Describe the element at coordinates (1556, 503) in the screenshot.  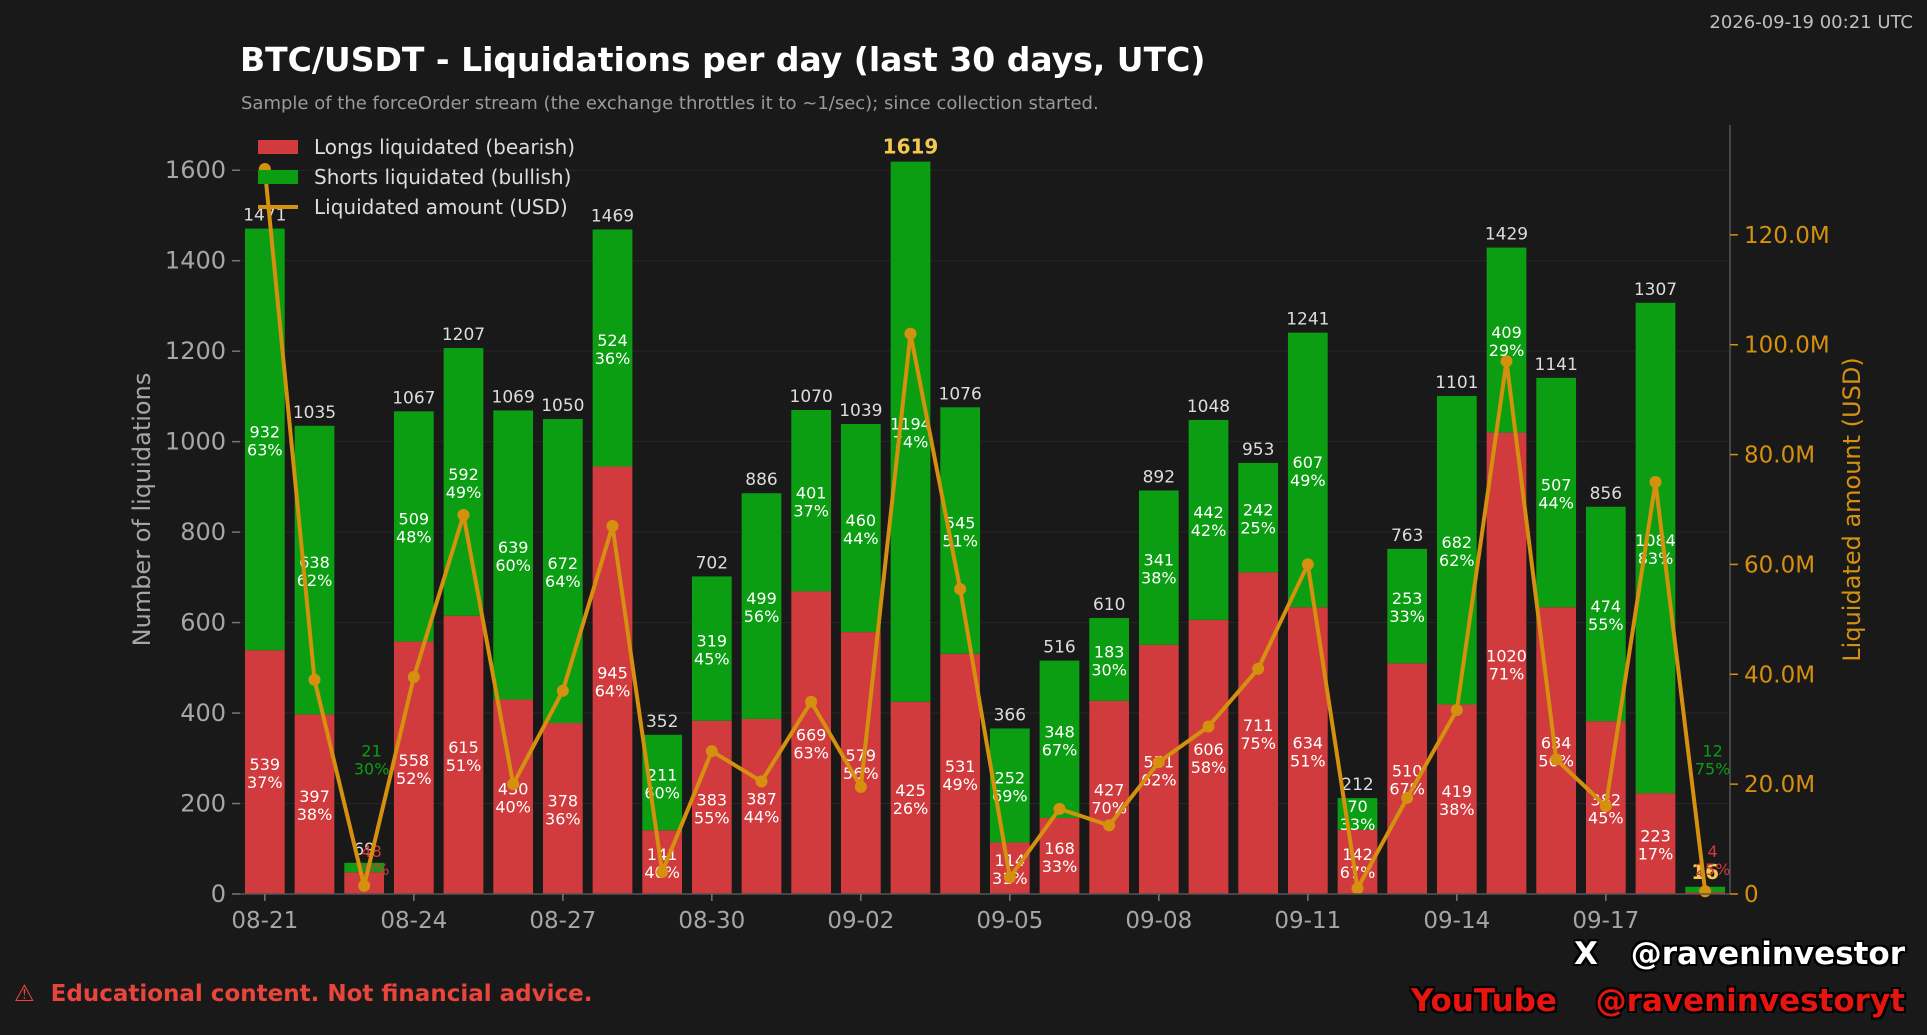
I see `shorts-pct-label: 44%` at that location.